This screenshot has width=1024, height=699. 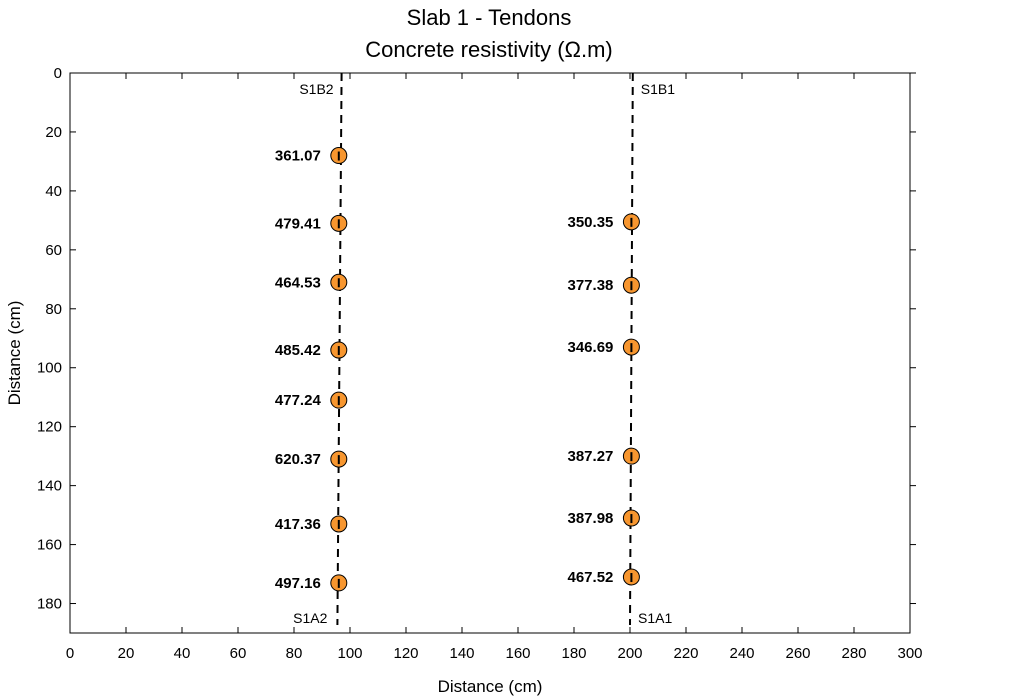 What do you see at coordinates (741, 653) in the screenshot?
I see `x-tick-label: 240` at bounding box center [741, 653].